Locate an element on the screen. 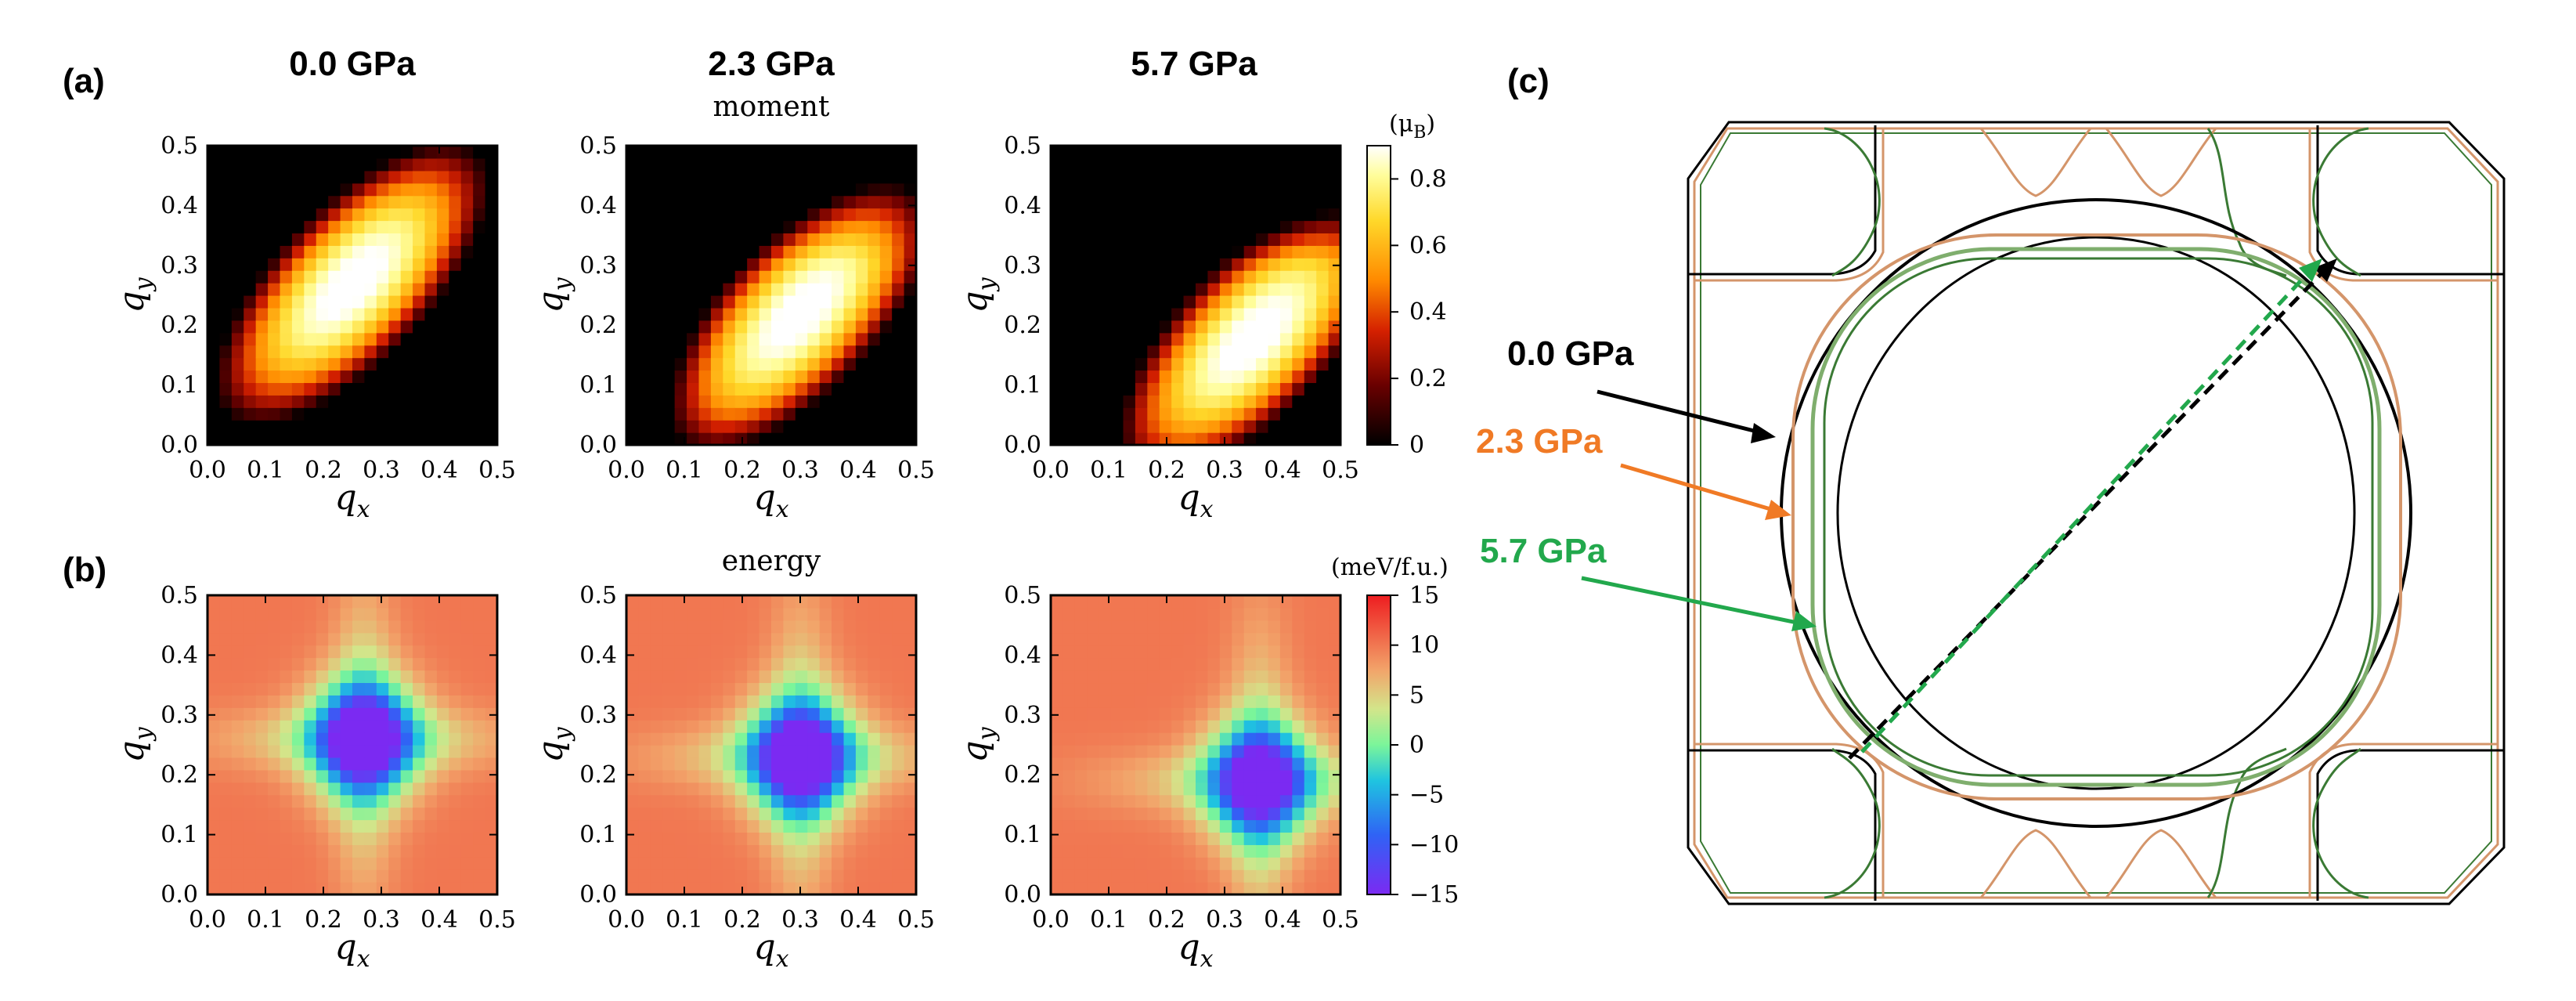 The image size is (2576, 1001). x-tick-label: 0.1 is located at coordinates (684, 470).